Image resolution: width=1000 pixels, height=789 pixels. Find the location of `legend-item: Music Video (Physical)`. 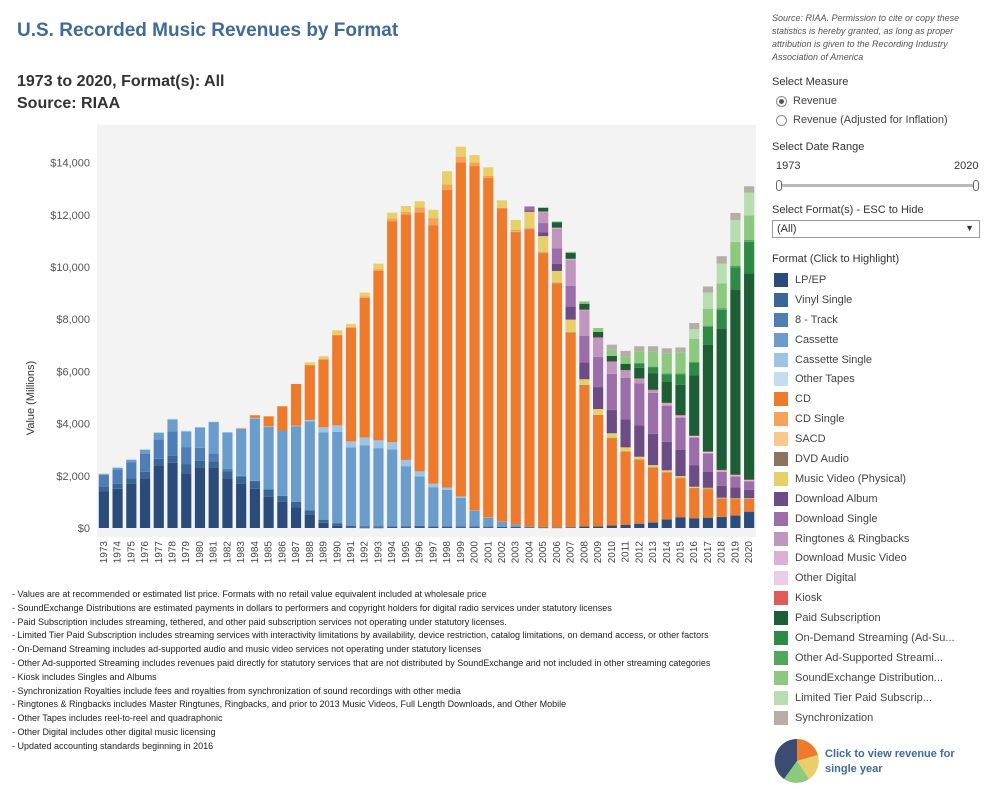

legend-item: Music Video (Physical) is located at coordinates (864, 479).